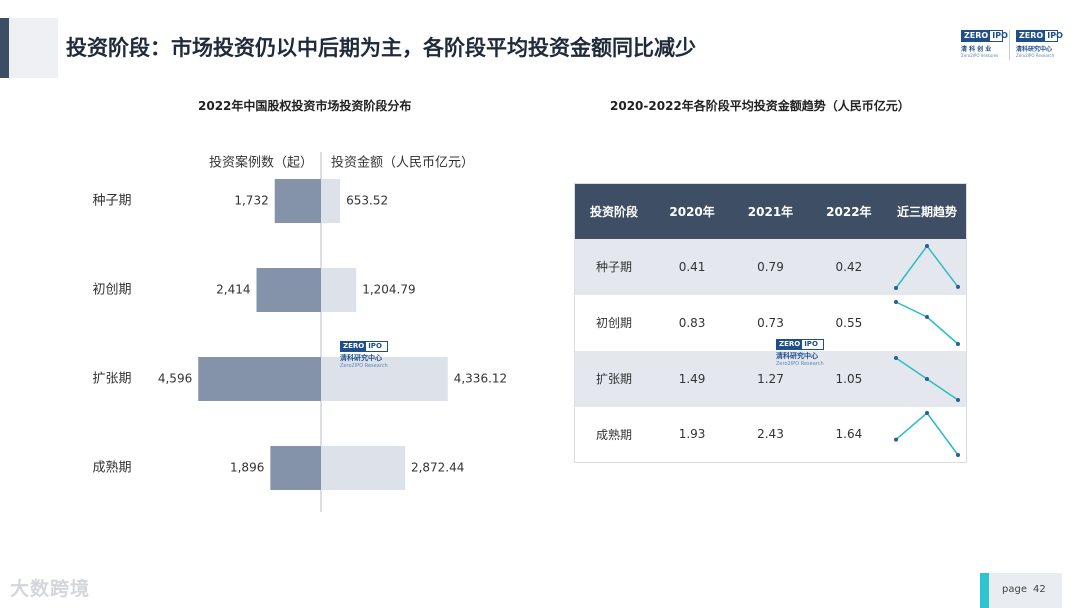 This screenshot has height=608, width=1080. I want to click on stage-cell: 种子期, so click(613, 266).